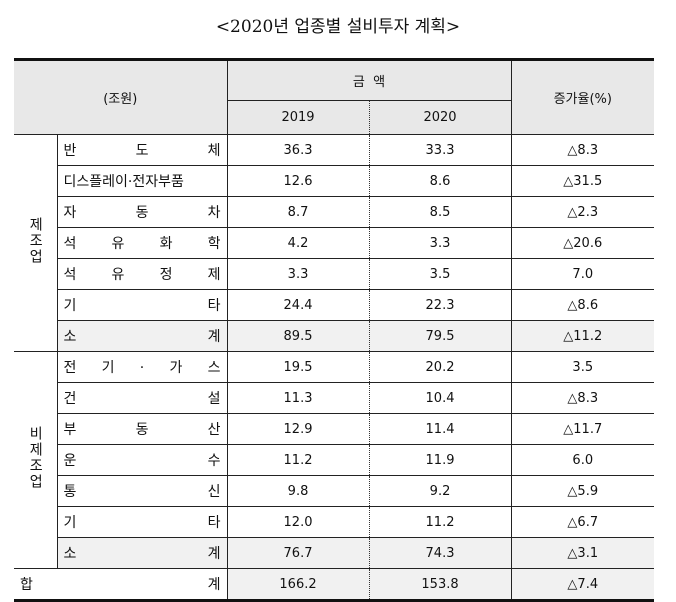 The height and width of the screenshot is (602, 676). What do you see at coordinates (369, 79) in the screenshot?
I see `amount-header: 금 액` at bounding box center [369, 79].